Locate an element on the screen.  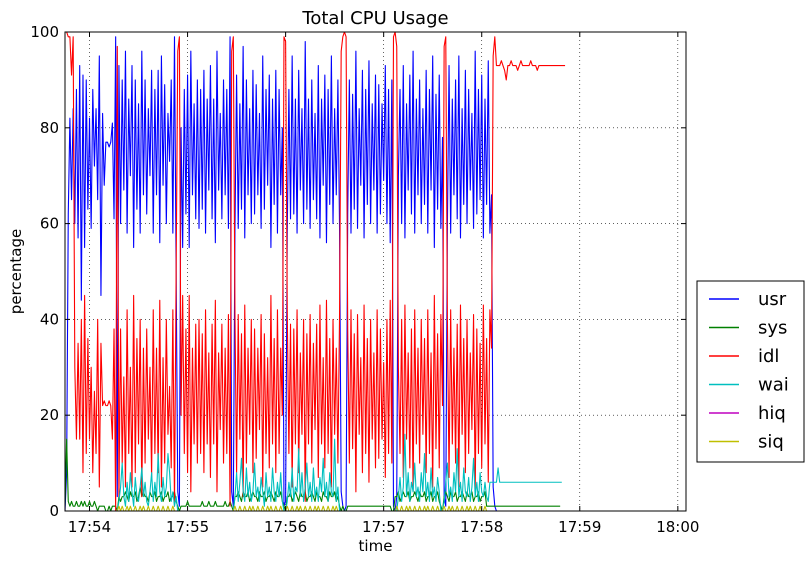
legend-box is located at coordinates (750, 371).